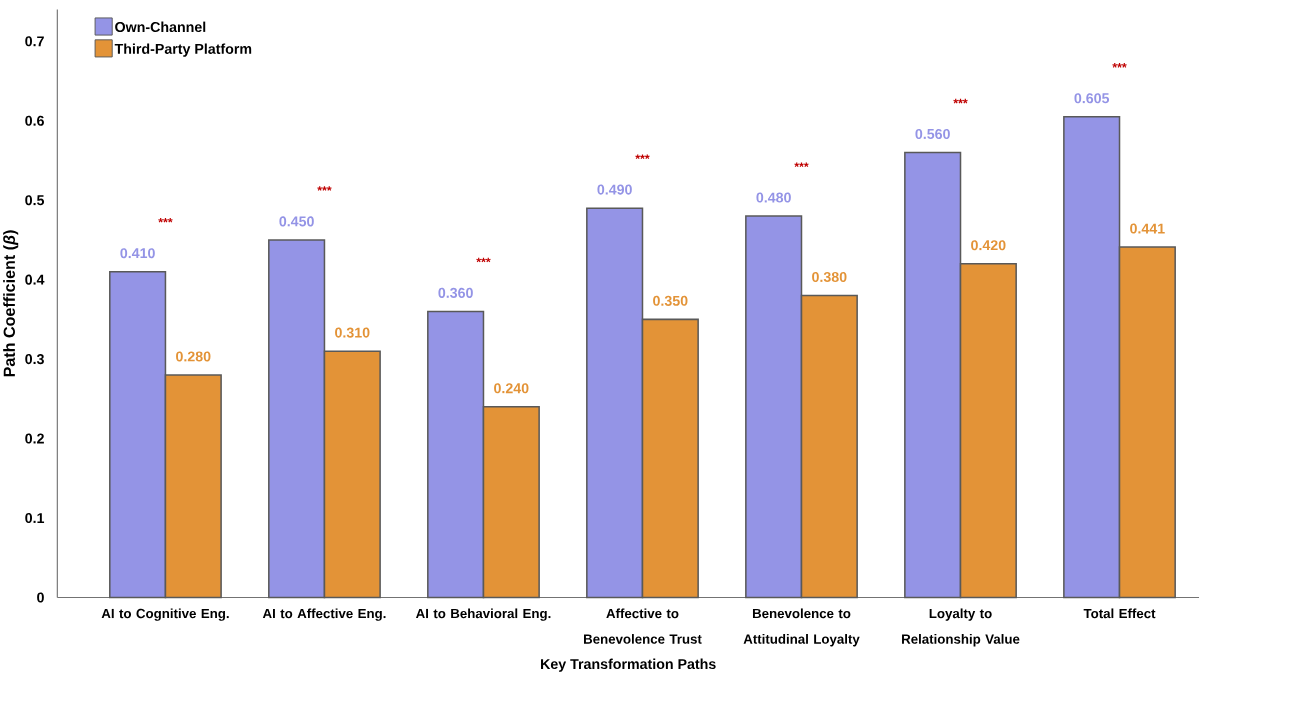  Describe the element at coordinates (35, 518) in the screenshot. I see `y-tick-label: 0.1` at that location.